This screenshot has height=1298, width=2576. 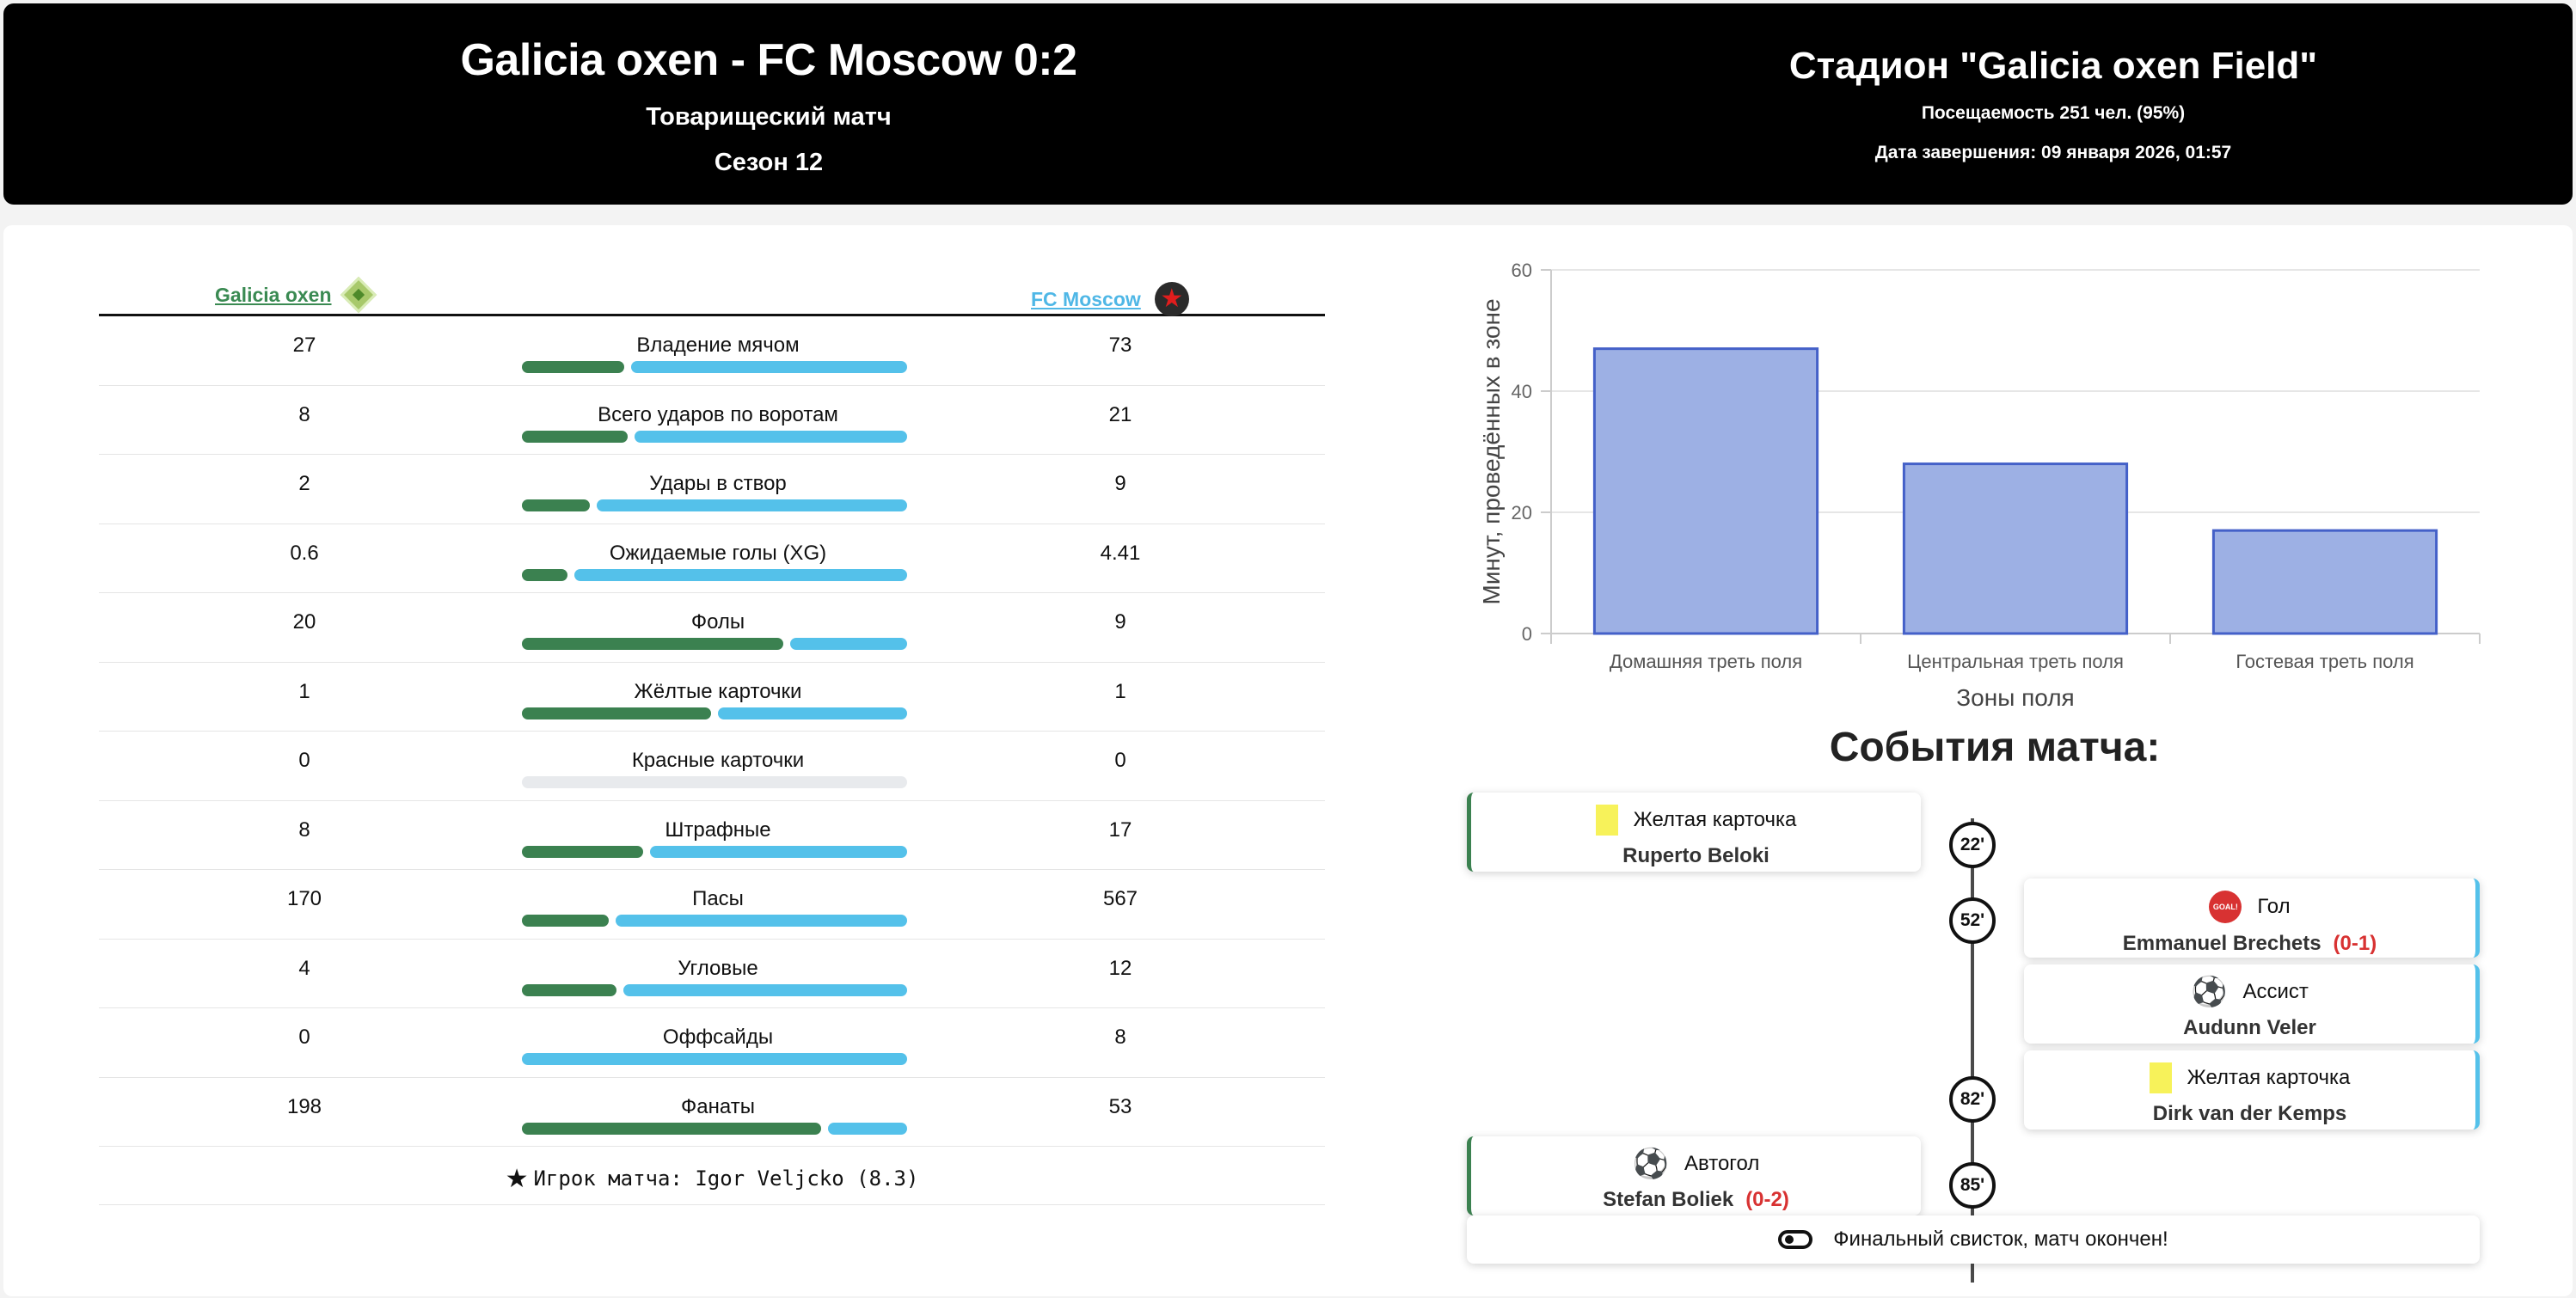 What do you see at coordinates (2221, 944) in the screenshot?
I see `event-player: Emmanuel Brechets` at bounding box center [2221, 944].